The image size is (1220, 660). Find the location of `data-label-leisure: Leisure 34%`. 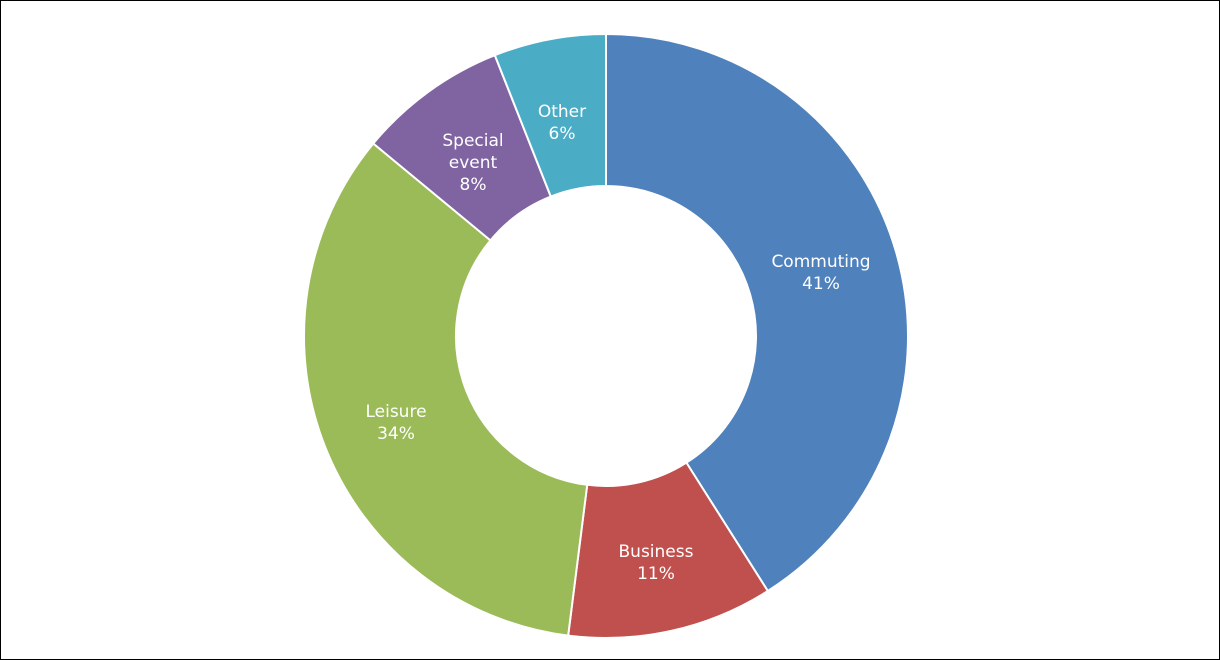

data-label-leisure: Leisure 34% is located at coordinates (395, 423).